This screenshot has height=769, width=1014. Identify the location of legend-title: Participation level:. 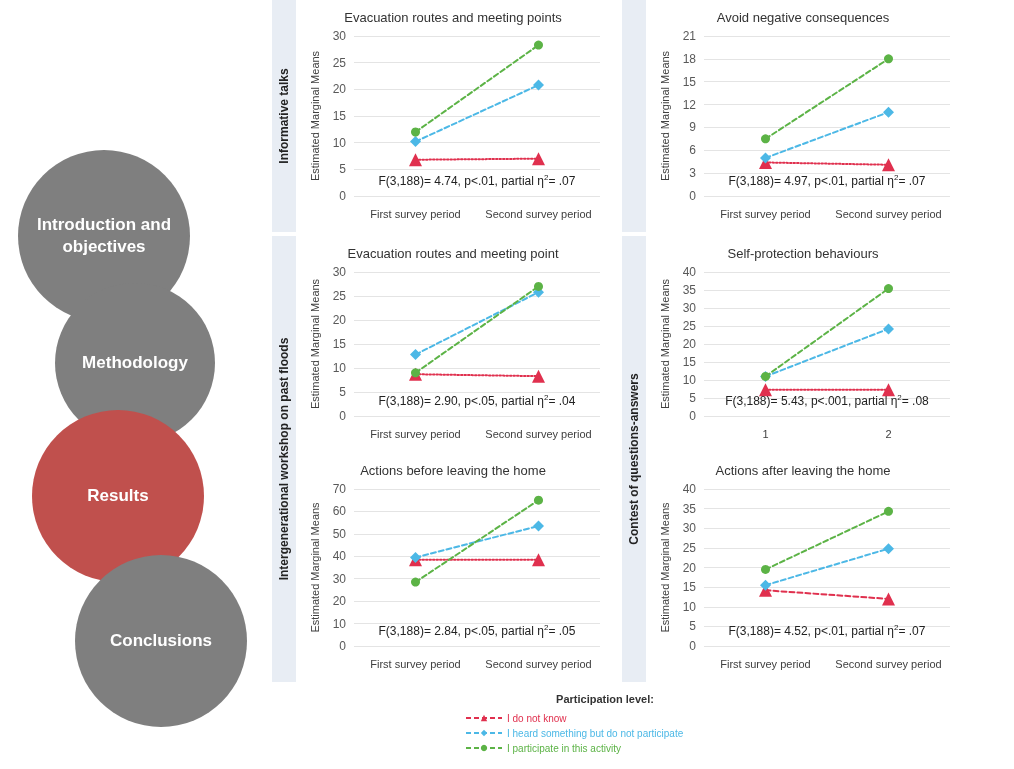
(605, 698).